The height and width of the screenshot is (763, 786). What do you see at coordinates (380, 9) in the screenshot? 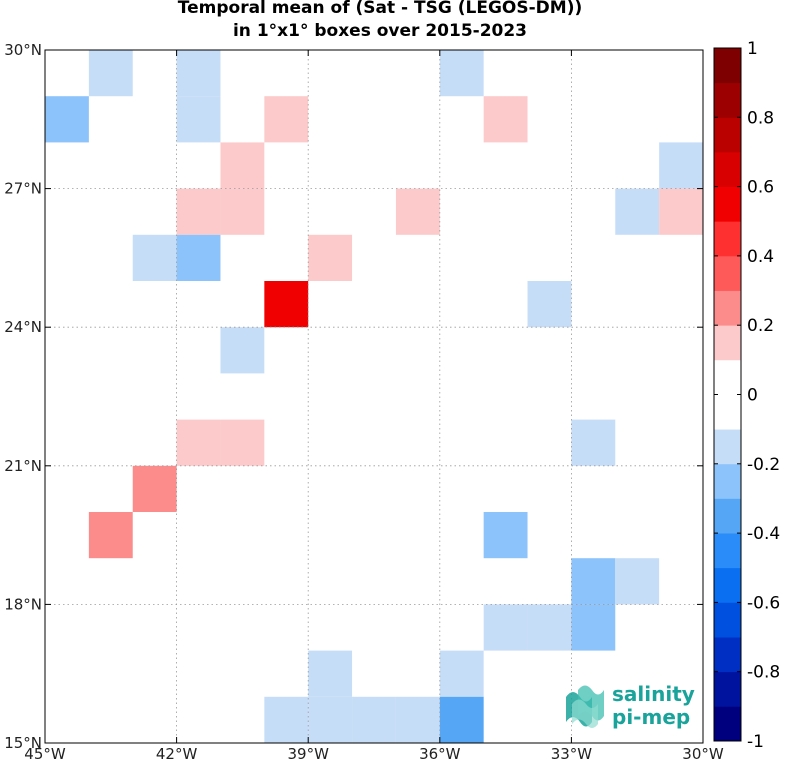
I see `chart-title: Temporal mean of (Sat - TSG (LEGOS-DM))` at bounding box center [380, 9].